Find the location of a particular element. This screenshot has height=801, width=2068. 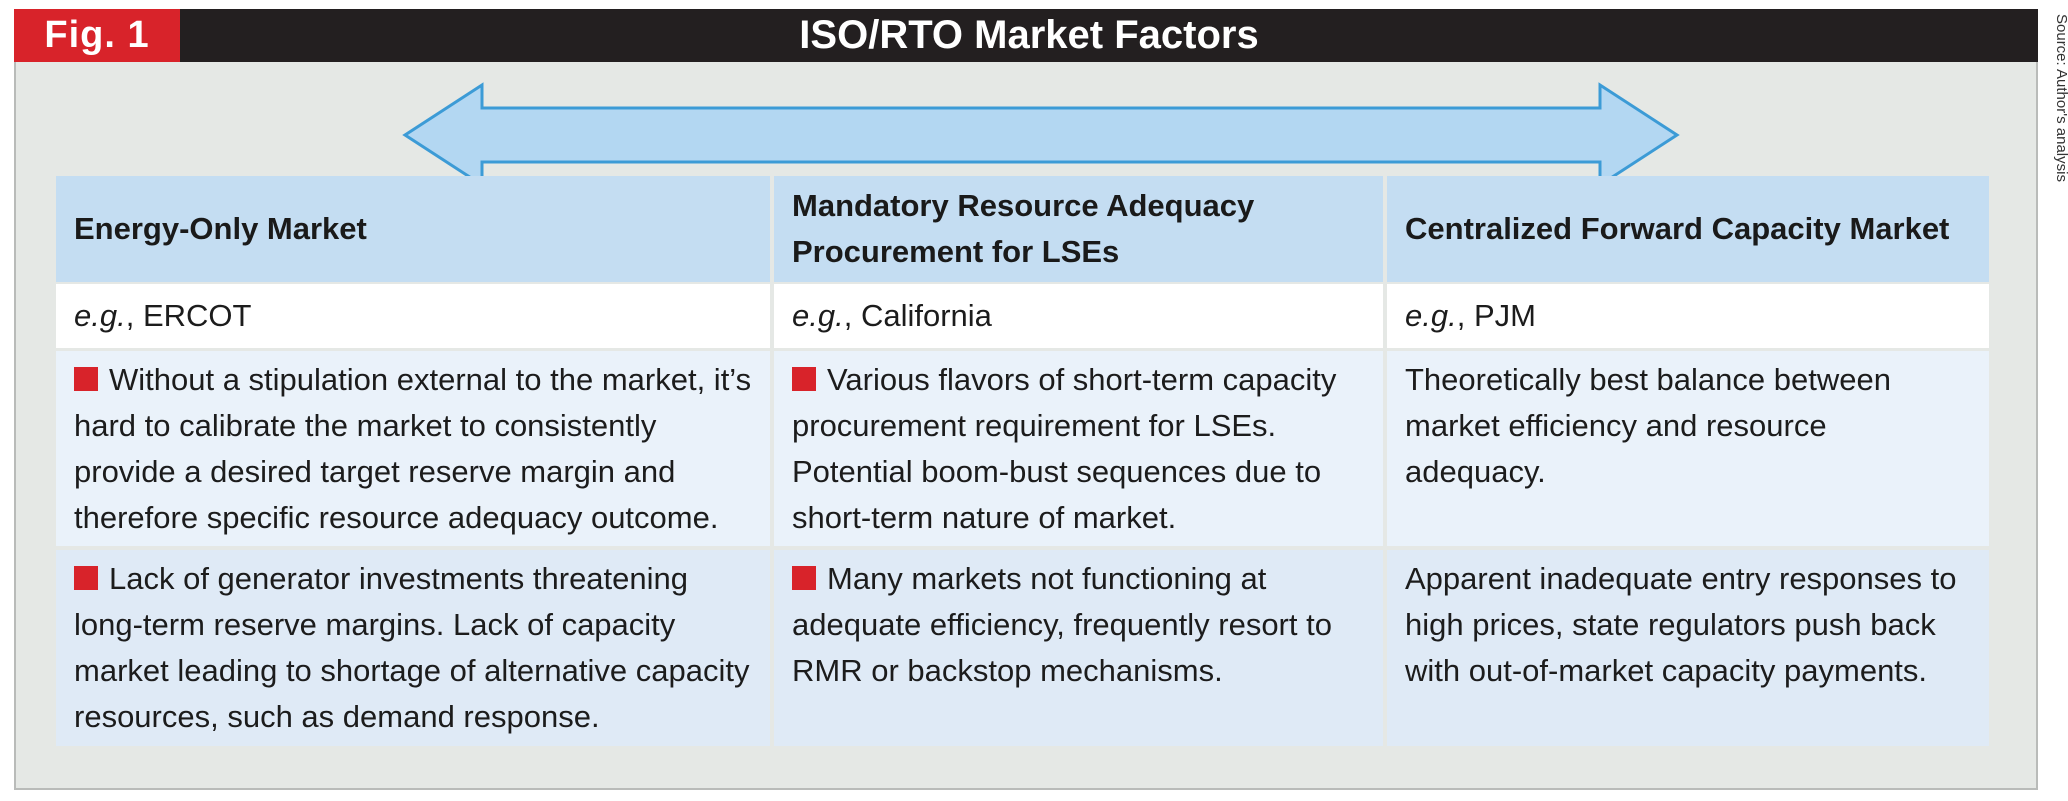

table-example-row: e.g., ERCOT e.g., California e.g., PJM is located at coordinates (1022, 316).